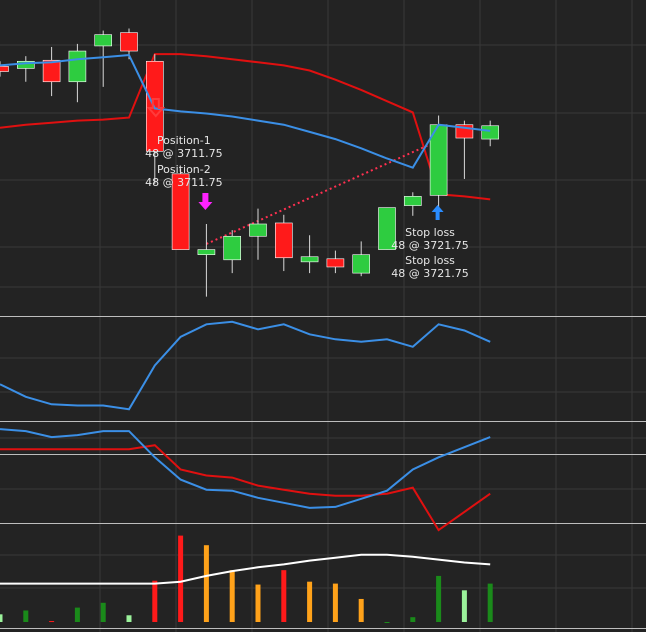  I want to click on stop-loss-1-annotation: Stop loss 48 @ 3721.75, so click(429, 239).